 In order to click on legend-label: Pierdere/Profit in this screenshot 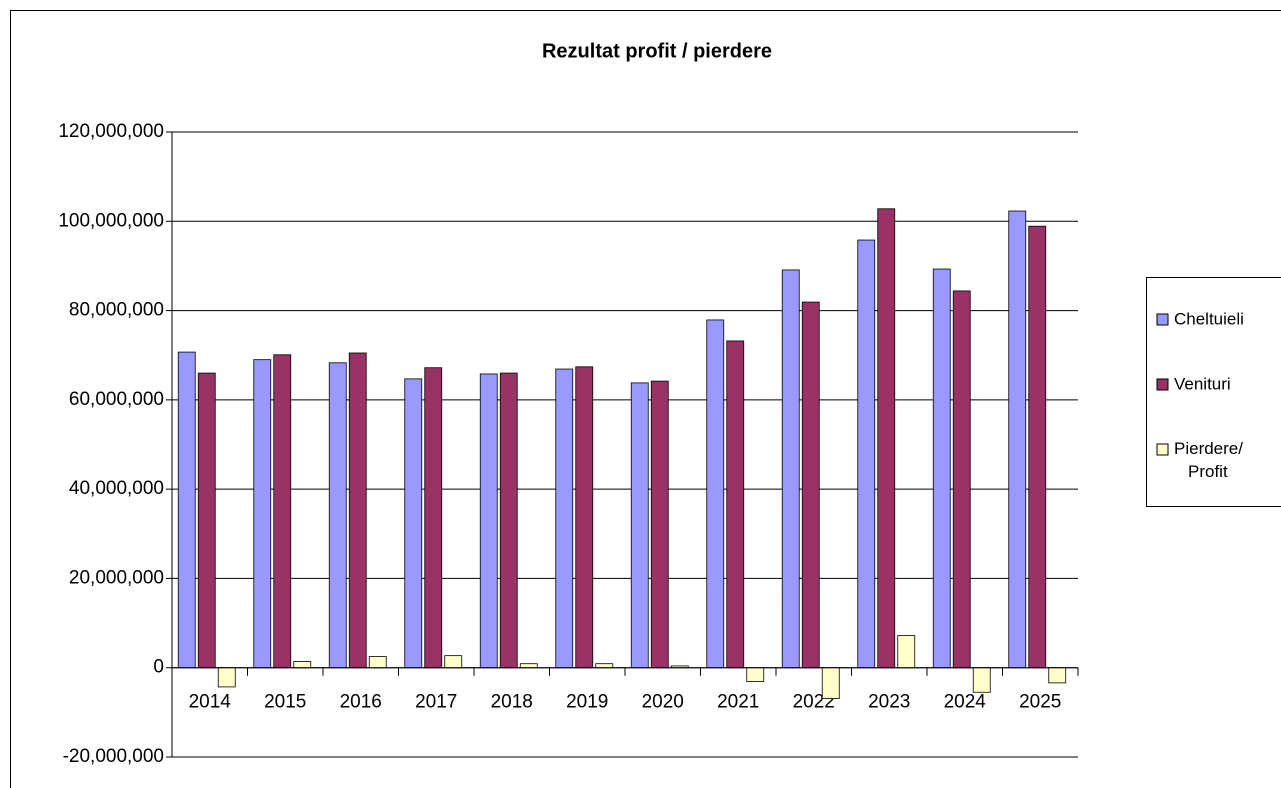, I will do `click(1208, 460)`.